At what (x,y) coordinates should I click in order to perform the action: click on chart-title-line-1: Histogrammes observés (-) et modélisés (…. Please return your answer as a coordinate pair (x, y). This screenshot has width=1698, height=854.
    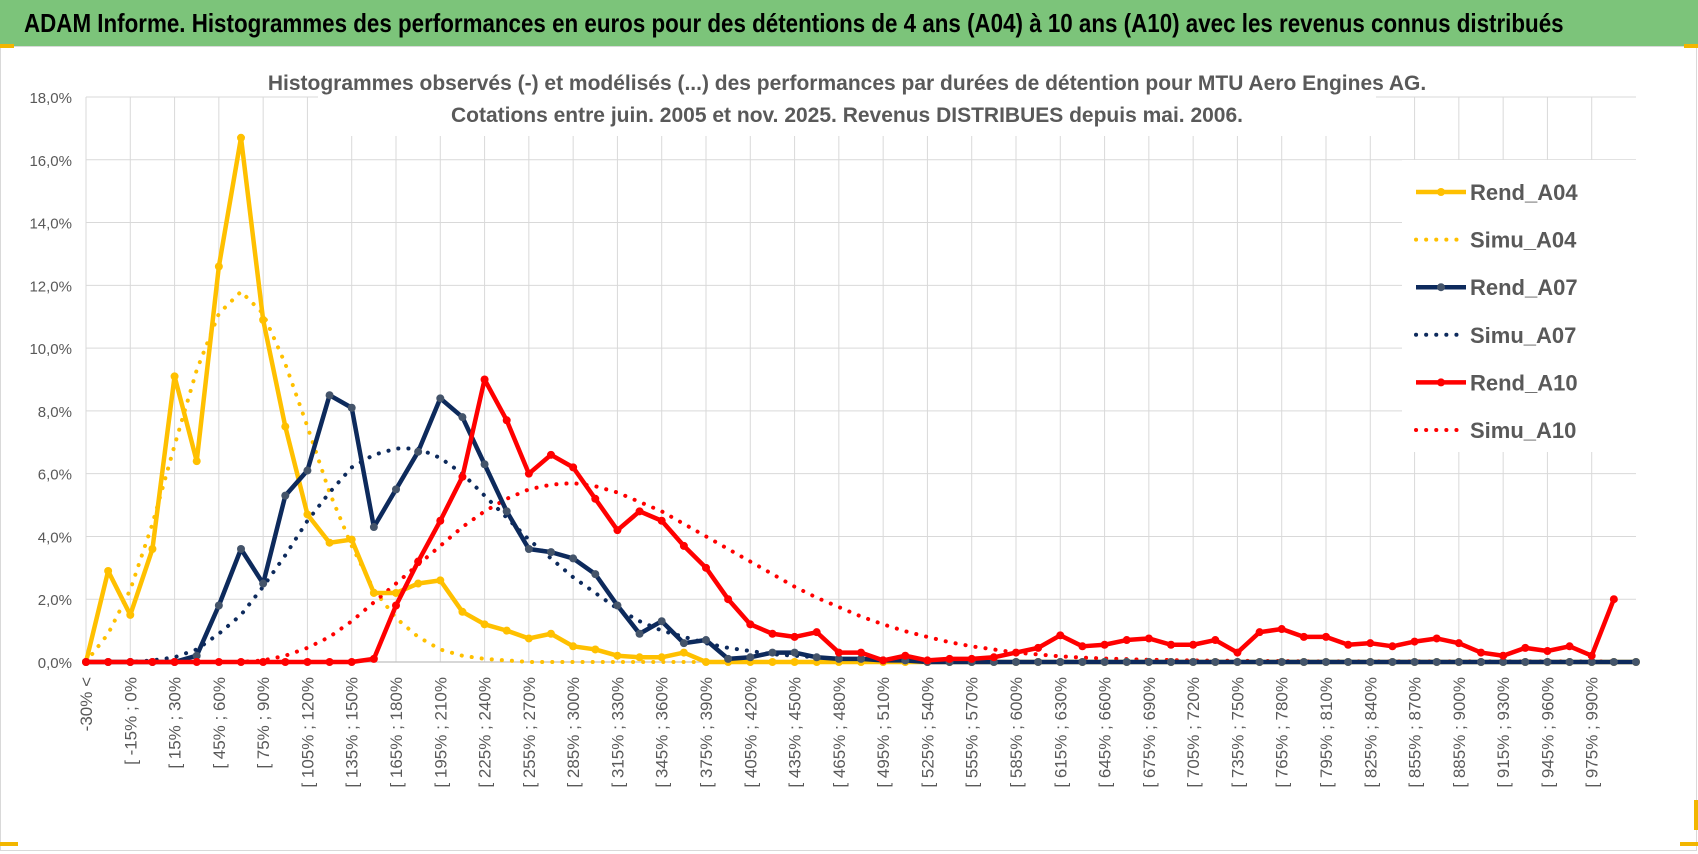
    Looking at the image, I should click on (847, 83).